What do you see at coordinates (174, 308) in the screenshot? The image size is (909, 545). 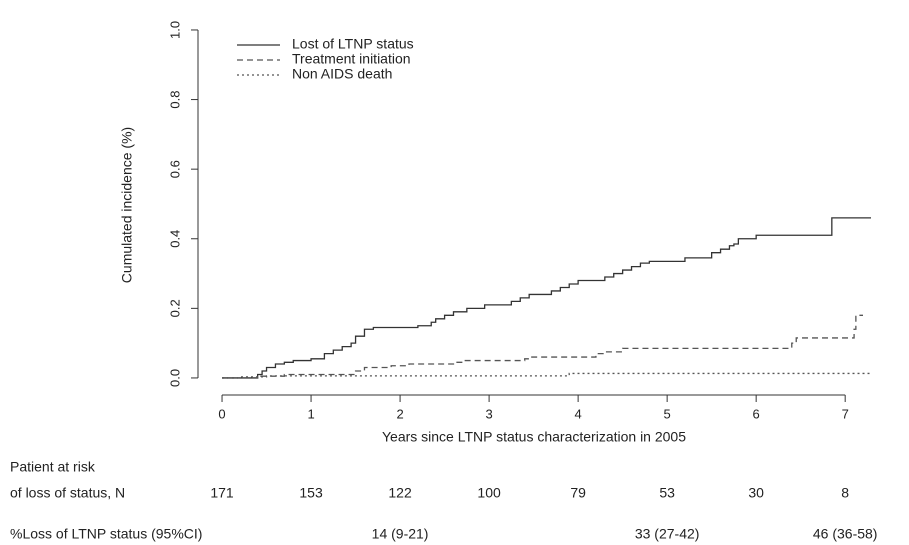 I see `y-tick-label: 0.2` at bounding box center [174, 308].